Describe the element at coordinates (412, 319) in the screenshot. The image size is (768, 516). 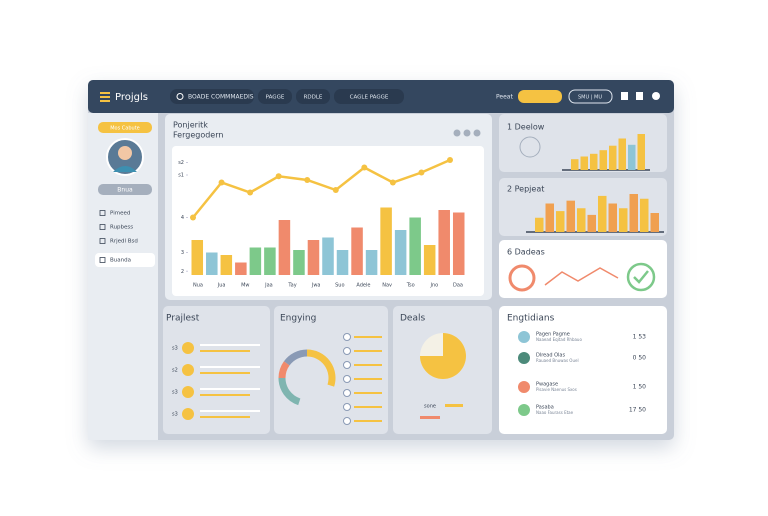
I see `card-title: Deals` at that location.